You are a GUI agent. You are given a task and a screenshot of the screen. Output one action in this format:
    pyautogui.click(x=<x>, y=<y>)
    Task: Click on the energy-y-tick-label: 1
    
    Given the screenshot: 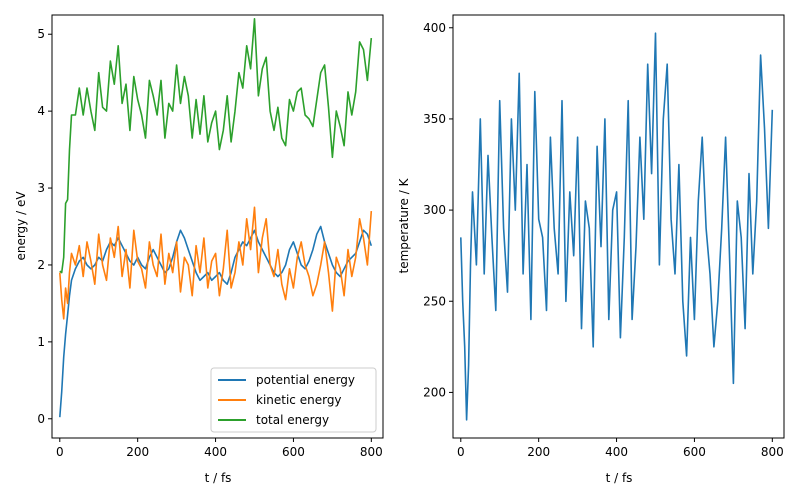 What is the action you would take?
    pyautogui.click(x=41, y=342)
    